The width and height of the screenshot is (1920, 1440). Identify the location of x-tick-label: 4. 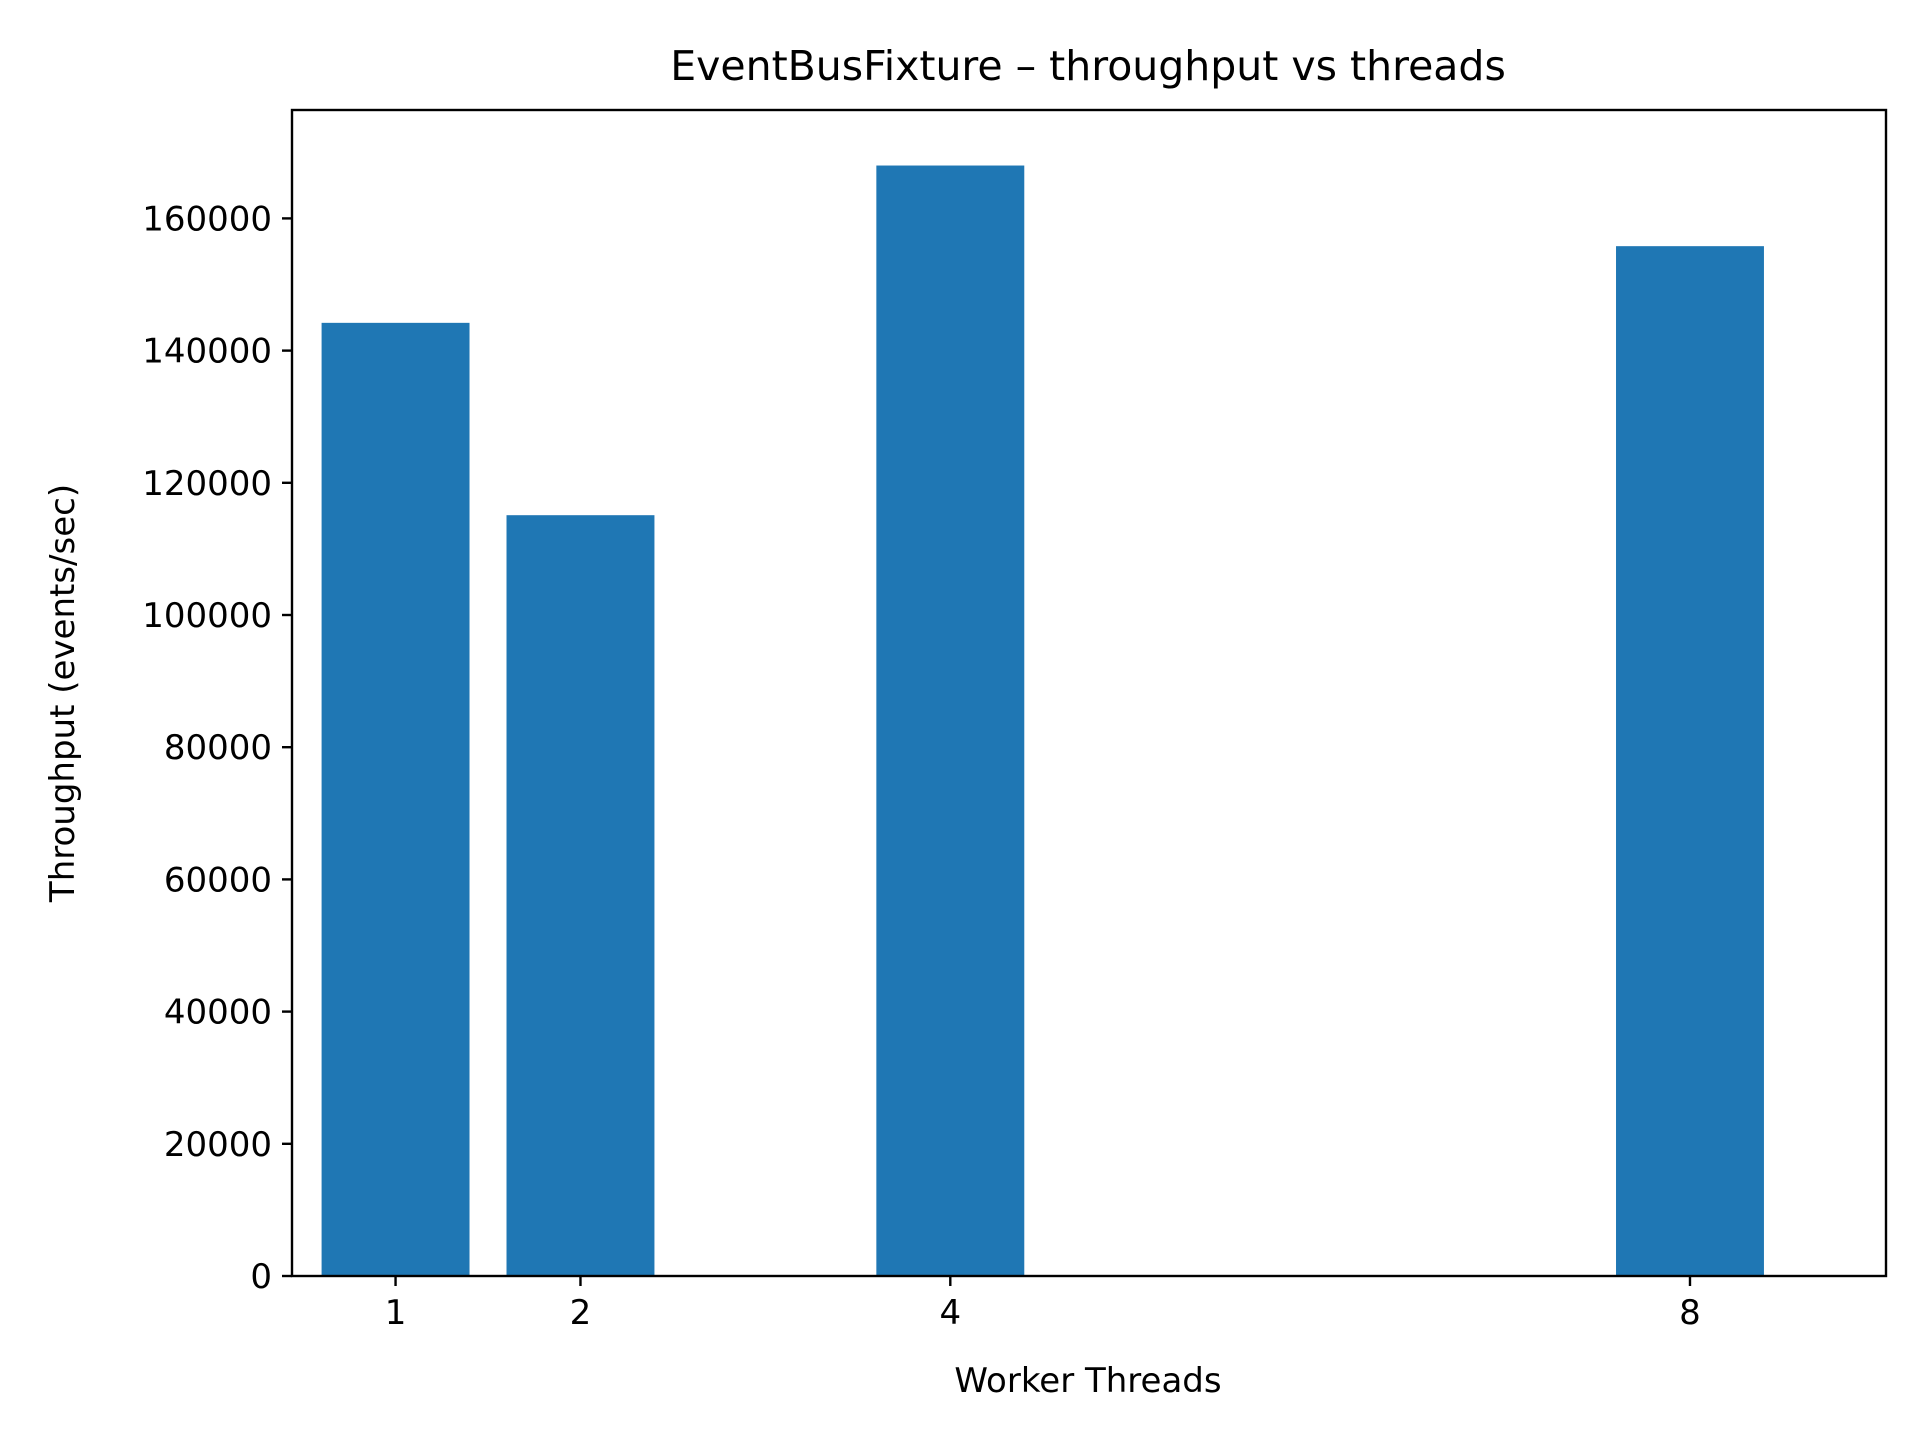
(950, 1313).